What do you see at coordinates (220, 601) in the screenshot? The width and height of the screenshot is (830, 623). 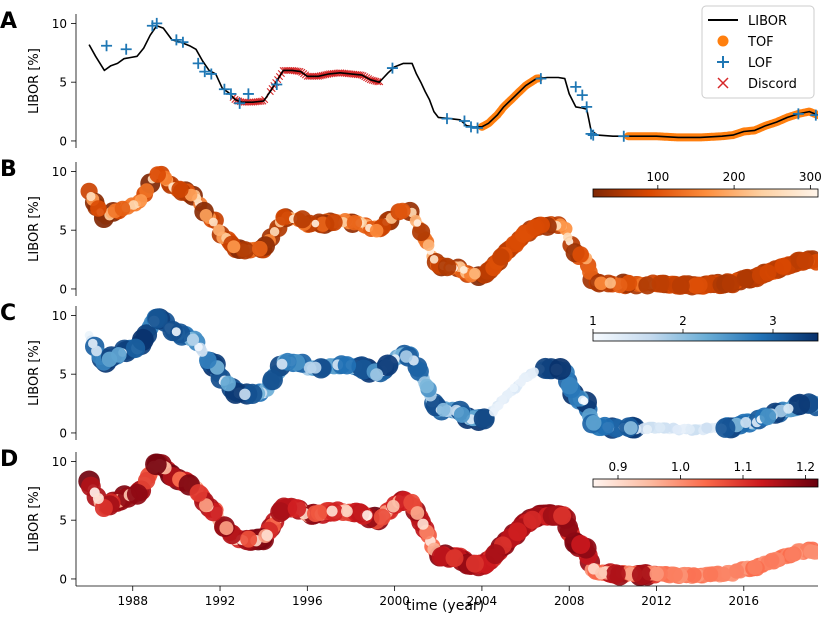 I see `x-tick-label: 1992` at bounding box center [220, 601].